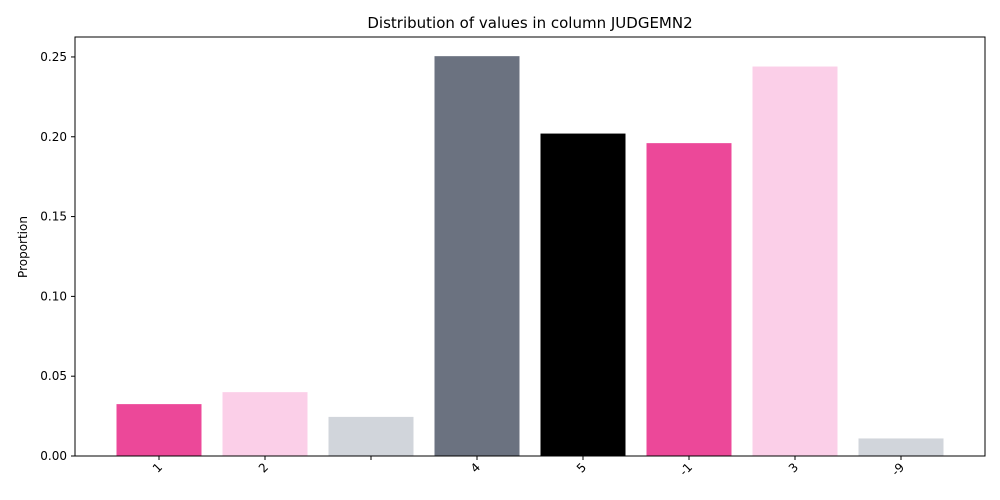 This screenshot has width=1000, height=500. I want to click on y-tick-label: 0.00, so click(53, 456).